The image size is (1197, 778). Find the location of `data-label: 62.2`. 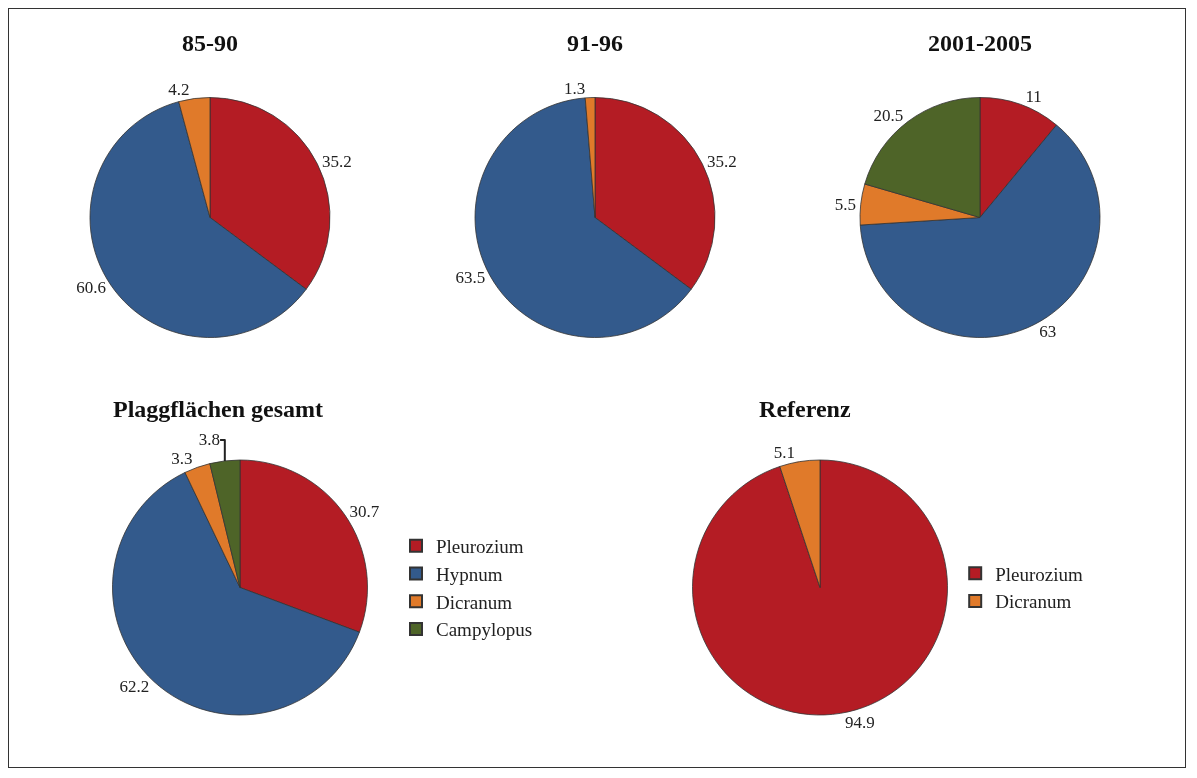

data-label: 62.2 is located at coordinates (134, 687).